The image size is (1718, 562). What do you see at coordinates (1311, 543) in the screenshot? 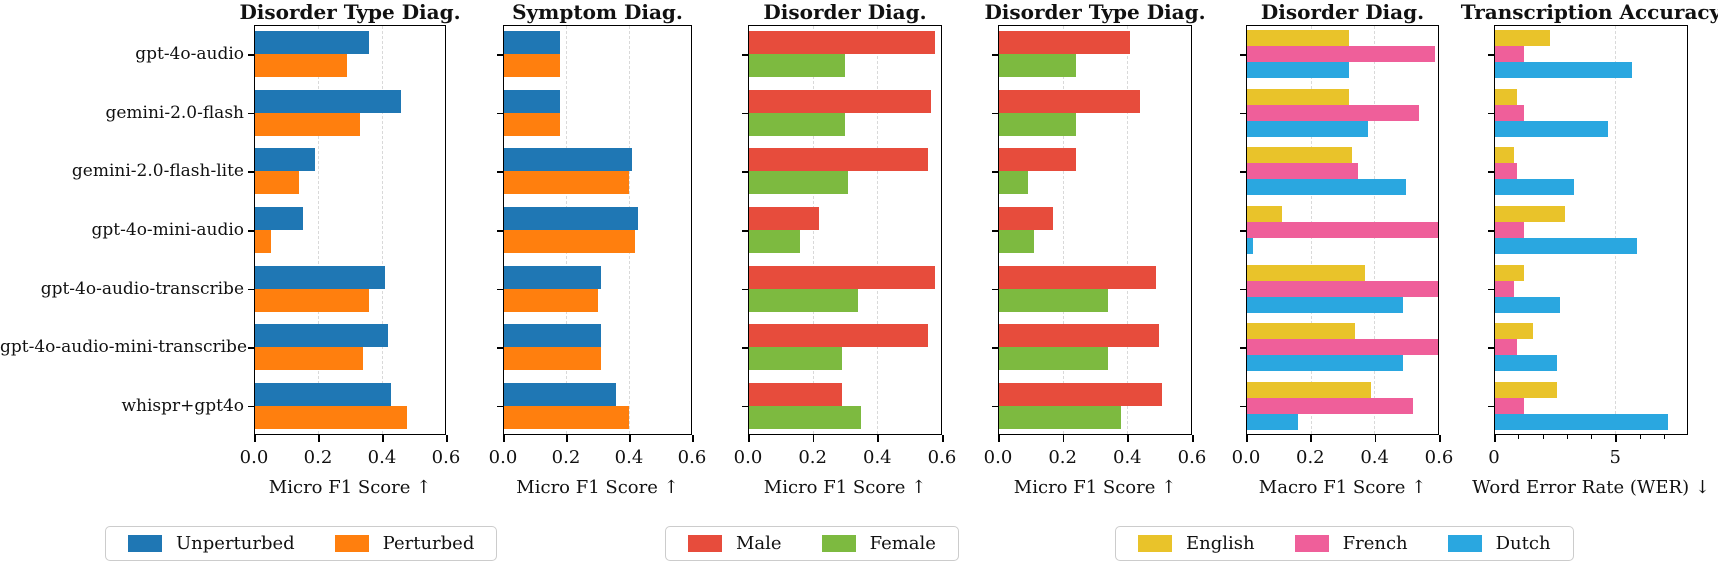
I see `legend-swatch` at bounding box center [1311, 543].